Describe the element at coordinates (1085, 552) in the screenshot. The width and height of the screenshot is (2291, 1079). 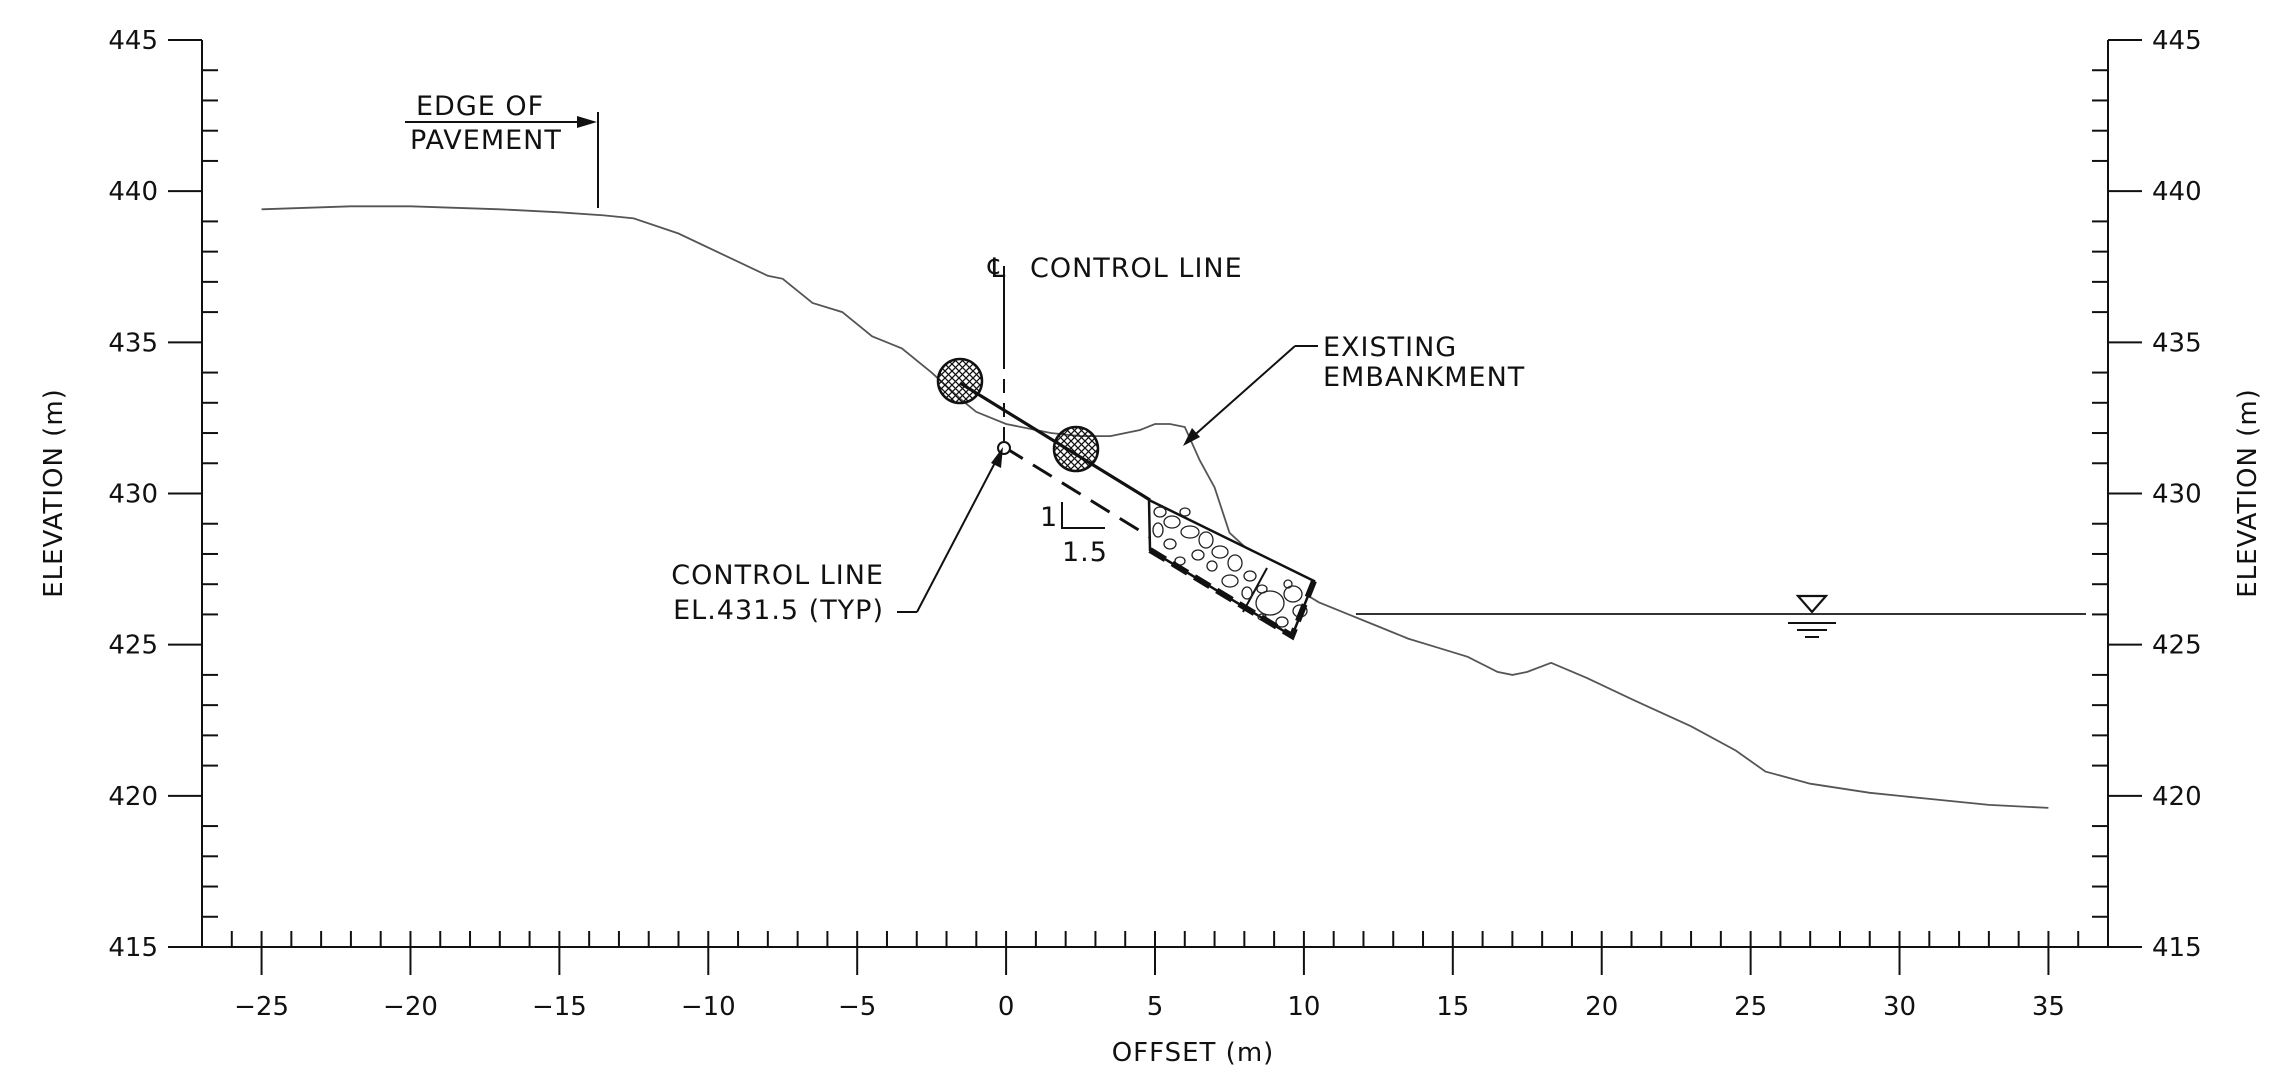
I see `slope-run-label: 1.5` at that location.